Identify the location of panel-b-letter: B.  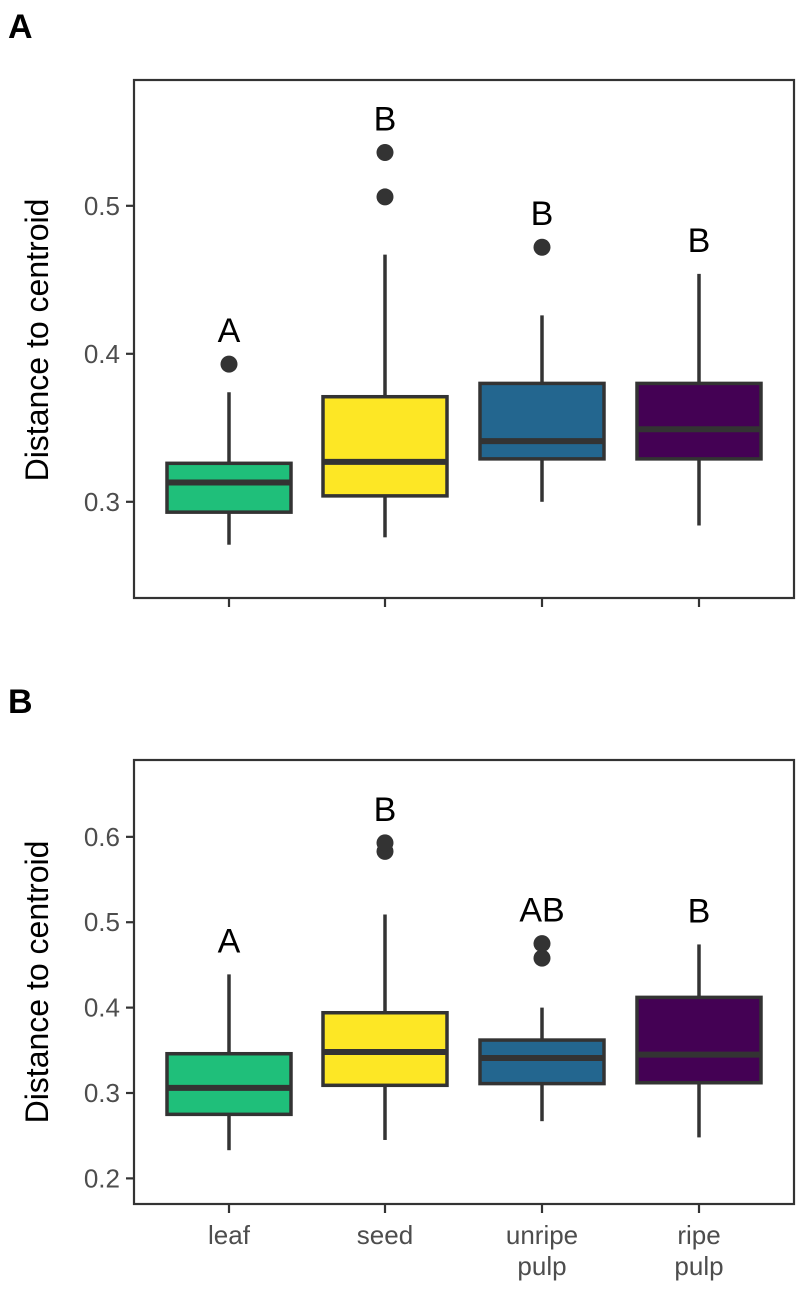
(20, 702).